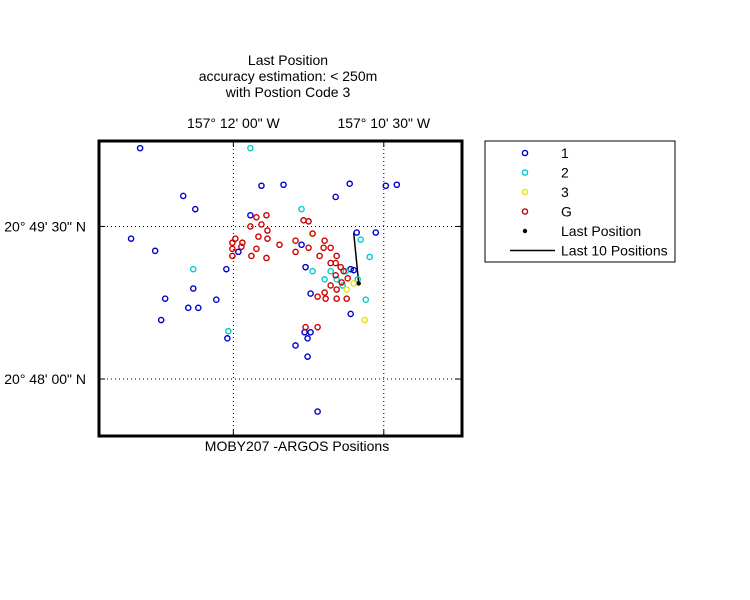 The height and width of the screenshot is (600, 750). What do you see at coordinates (288, 60) in the screenshot?
I see `title-line-1: Last Position` at bounding box center [288, 60].